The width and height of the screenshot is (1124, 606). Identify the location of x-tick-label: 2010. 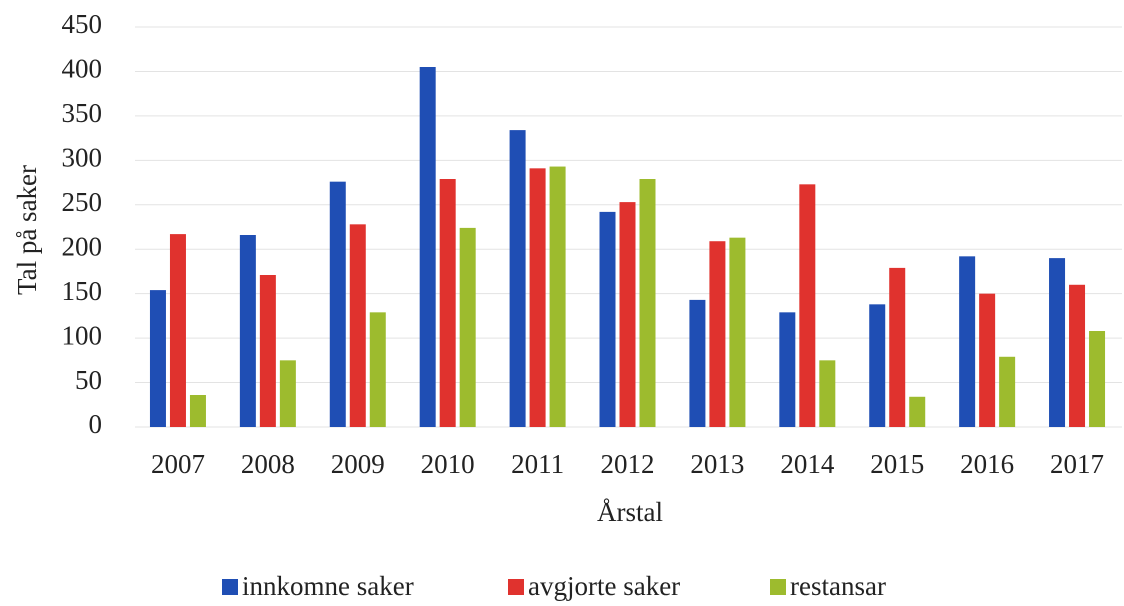
(448, 464).